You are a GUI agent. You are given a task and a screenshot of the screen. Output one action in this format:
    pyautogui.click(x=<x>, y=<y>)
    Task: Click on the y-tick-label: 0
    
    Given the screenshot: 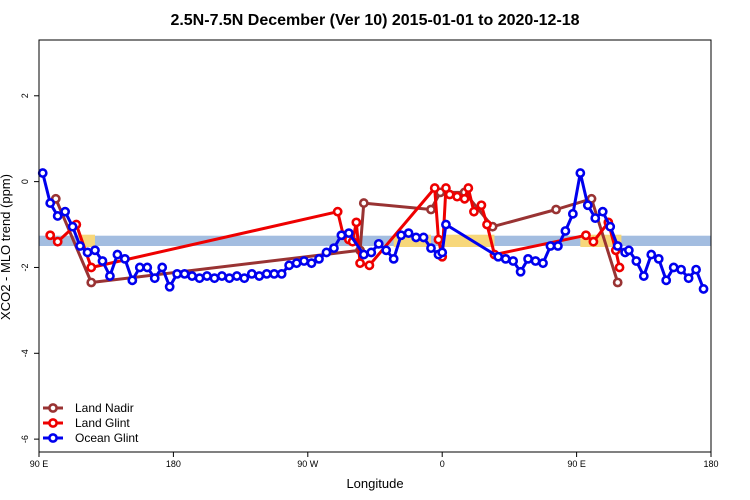 What is the action you would take?
    pyautogui.click(x=25, y=181)
    